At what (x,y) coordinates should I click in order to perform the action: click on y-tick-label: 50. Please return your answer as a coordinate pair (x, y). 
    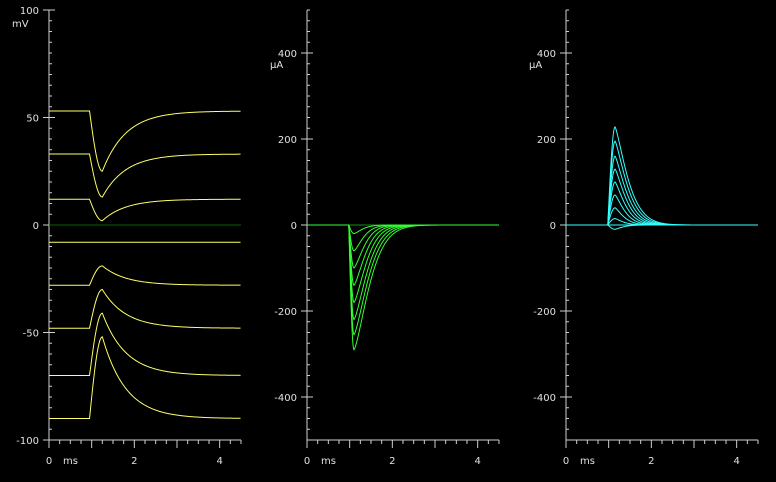
    Looking at the image, I should click on (32, 119).